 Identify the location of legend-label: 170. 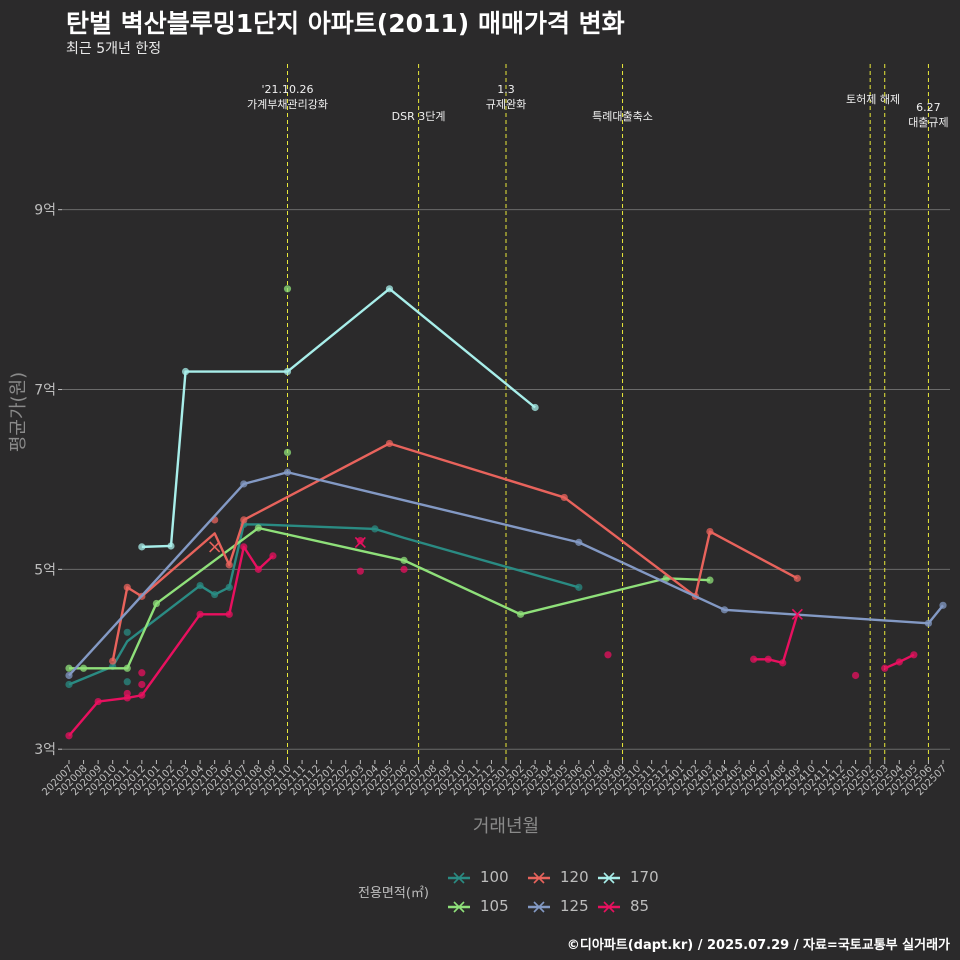
(644, 877).